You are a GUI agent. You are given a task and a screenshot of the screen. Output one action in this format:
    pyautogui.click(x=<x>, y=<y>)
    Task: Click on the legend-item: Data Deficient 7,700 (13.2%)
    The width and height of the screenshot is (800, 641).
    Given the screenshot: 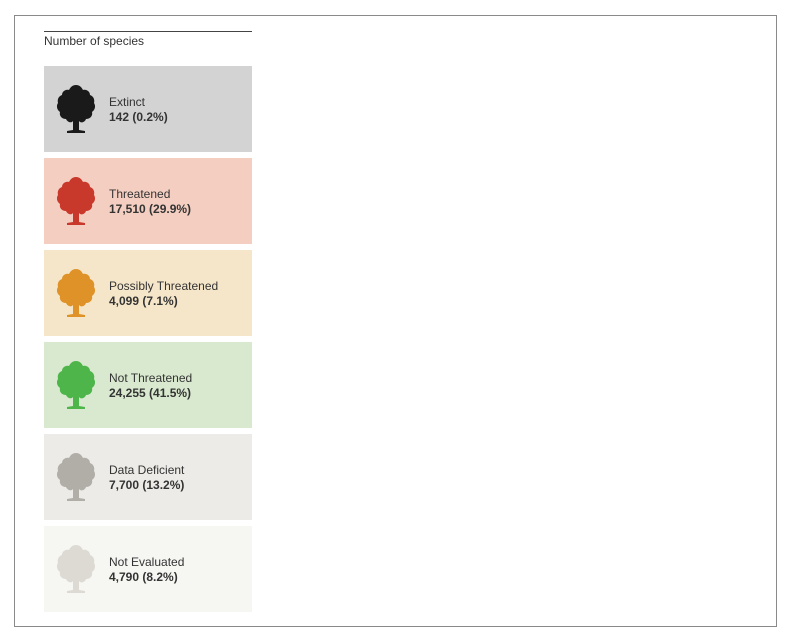 What is the action you would take?
    pyautogui.click(x=148, y=477)
    